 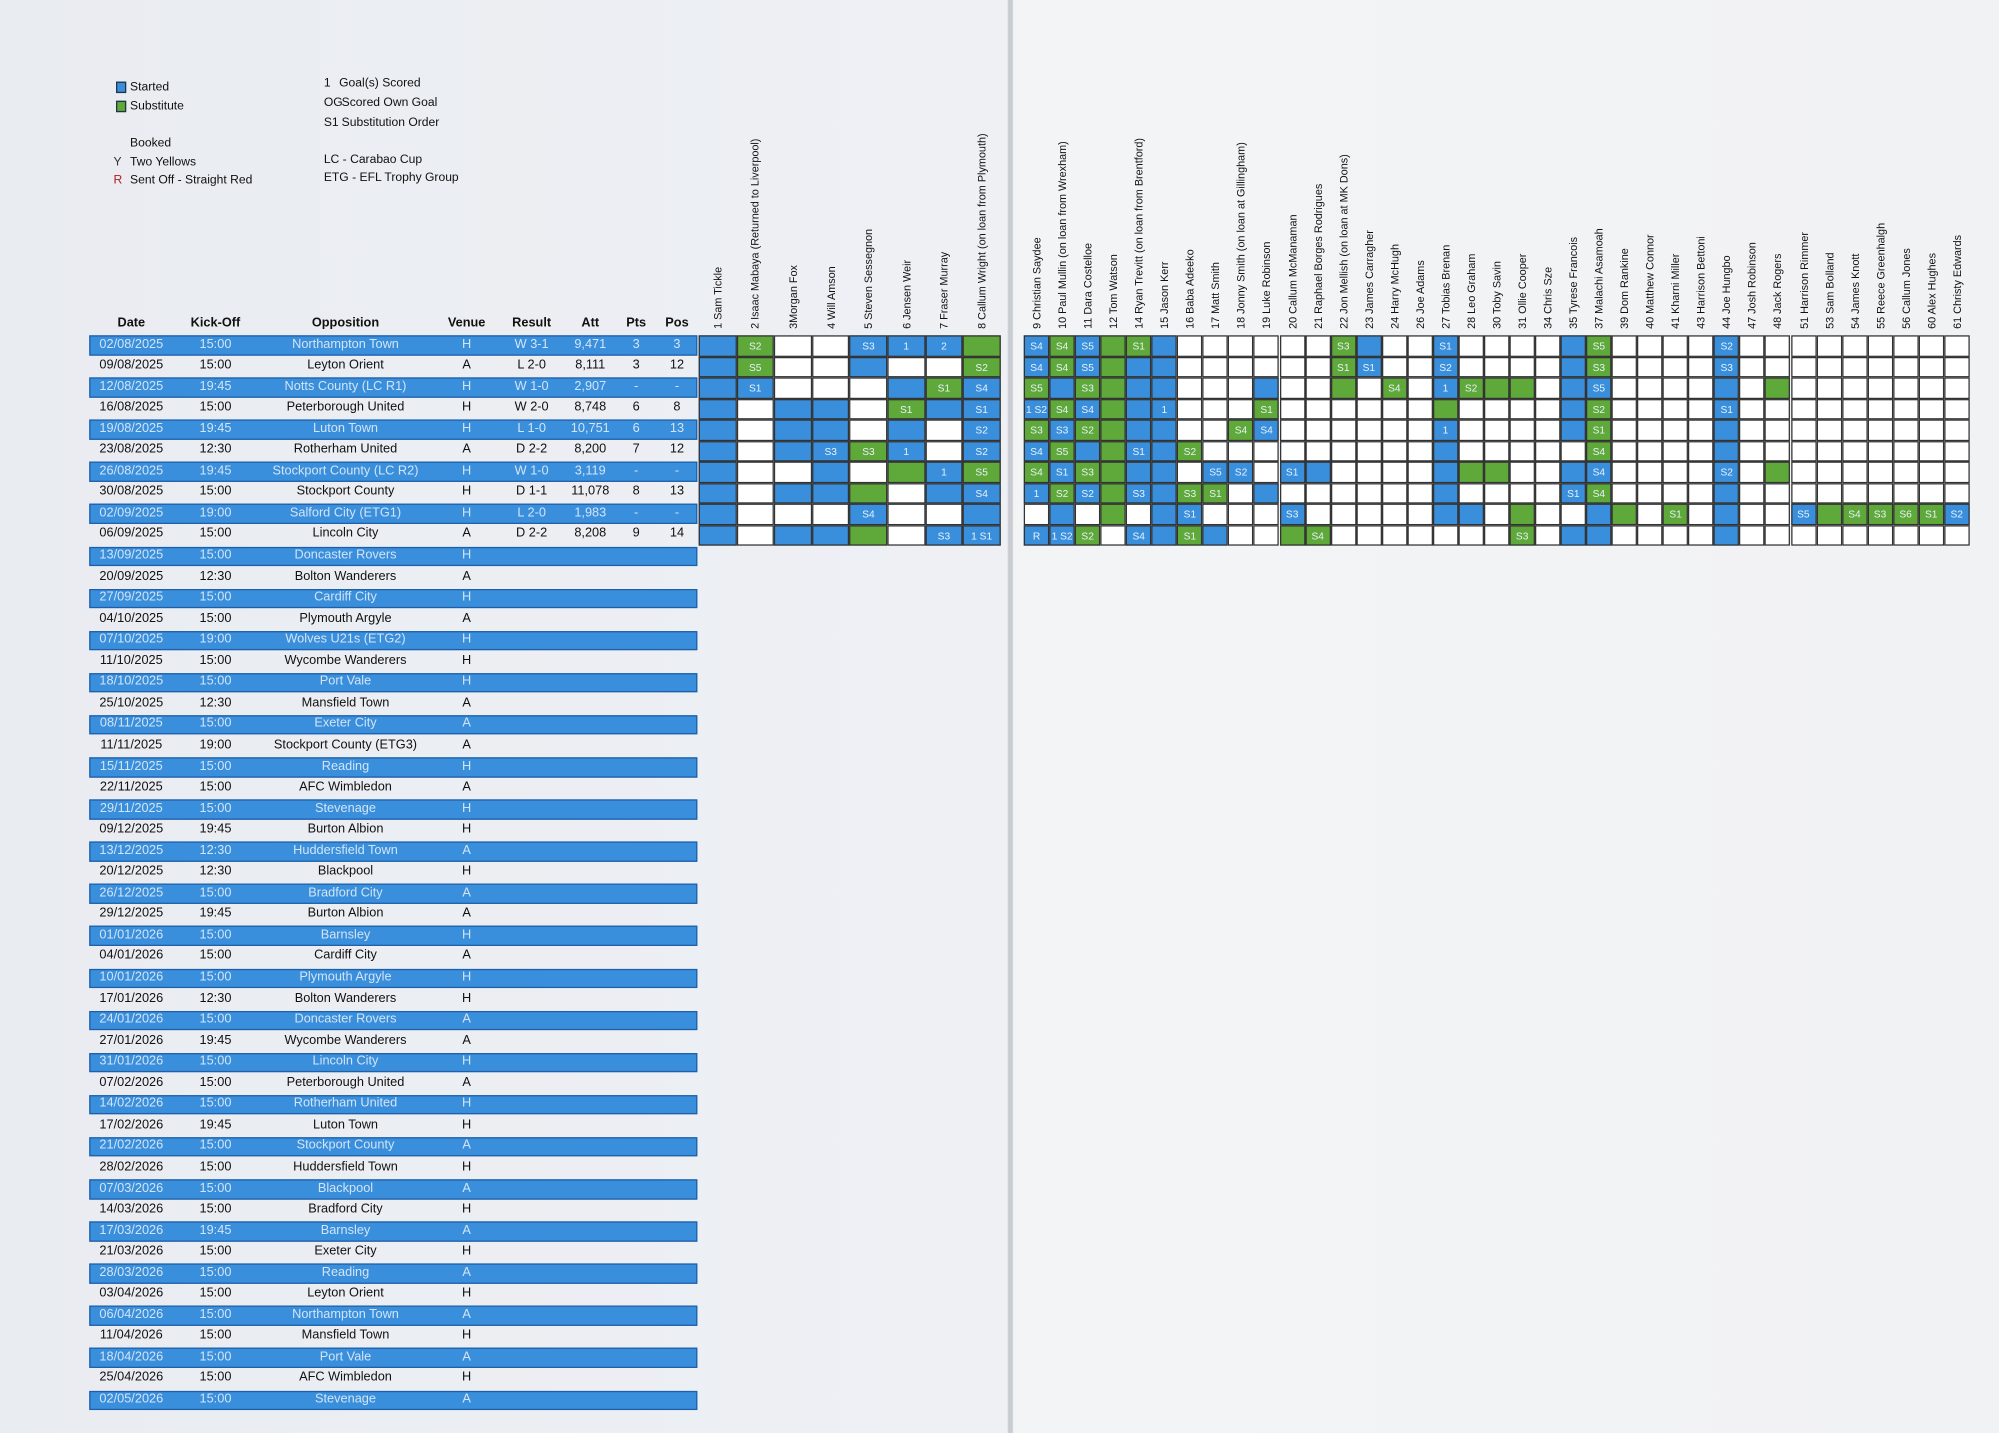 I want to click on table-cell: Bolton Wanderers, so click(x=345, y=998).